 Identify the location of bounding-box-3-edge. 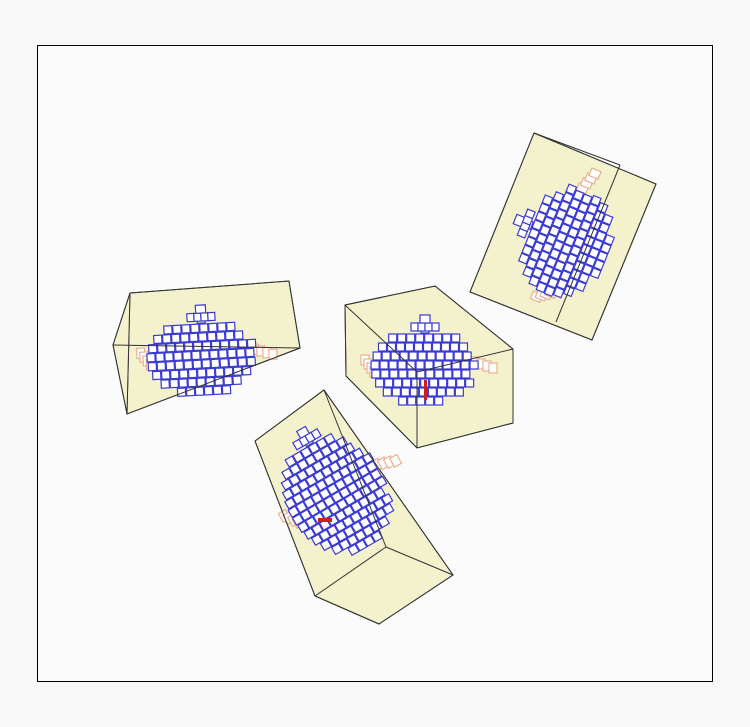
(588, 243).